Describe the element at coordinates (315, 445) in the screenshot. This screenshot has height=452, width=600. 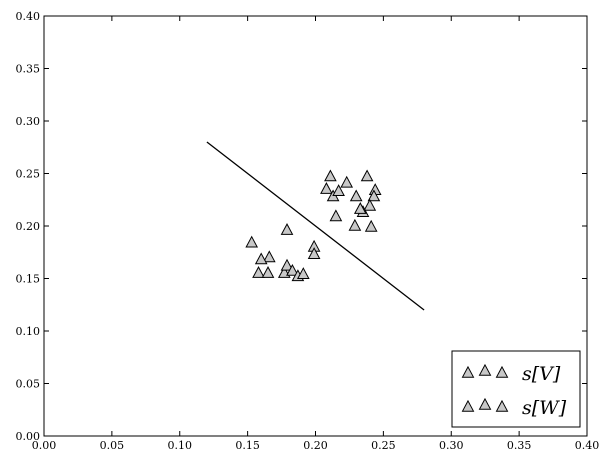
I see `x-tick-label: 0.20` at that location.